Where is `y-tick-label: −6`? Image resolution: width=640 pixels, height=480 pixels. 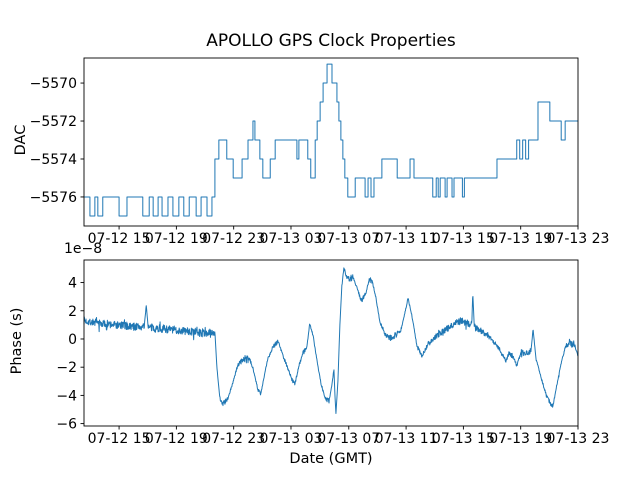 y-tick-label: −6 is located at coordinates (66, 425).